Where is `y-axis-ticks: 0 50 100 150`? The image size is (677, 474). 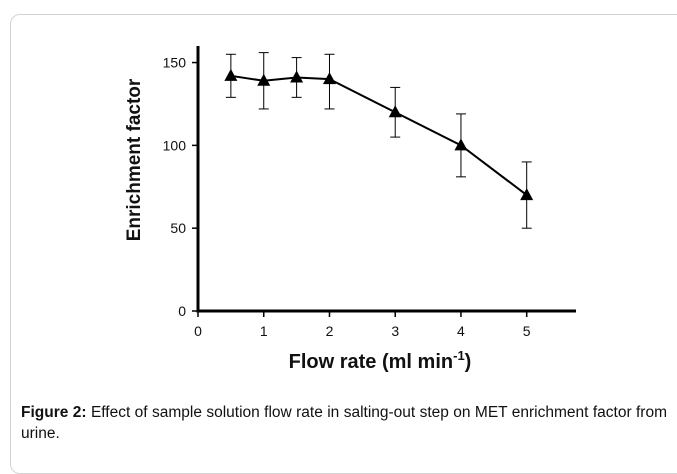 y-axis-ticks: 0 50 100 150 is located at coordinates (180, 187).